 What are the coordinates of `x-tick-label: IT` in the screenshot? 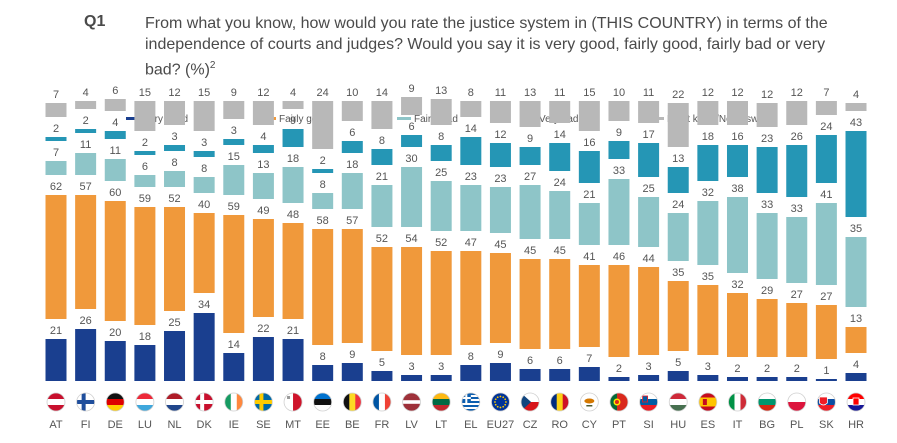 It's located at (738, 425).